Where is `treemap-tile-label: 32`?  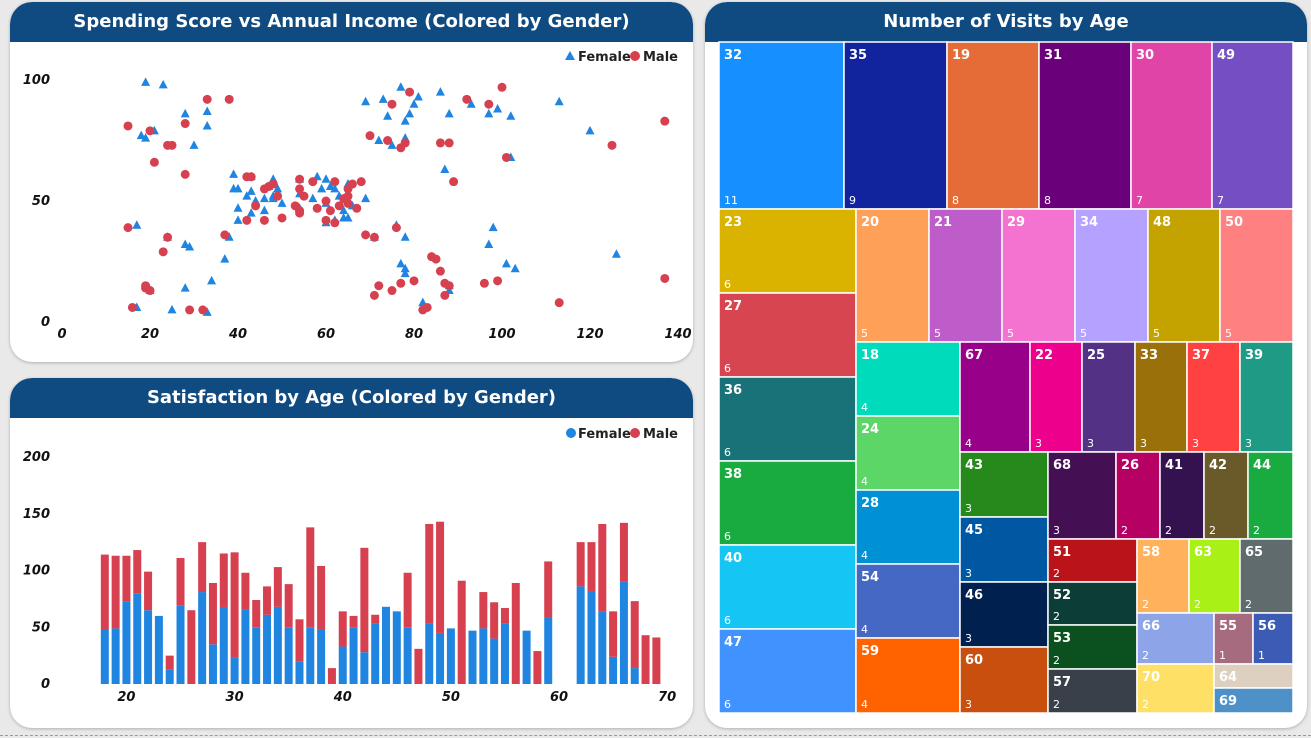 treemap-tile-label: 32 is located at coordinates (733, 55).